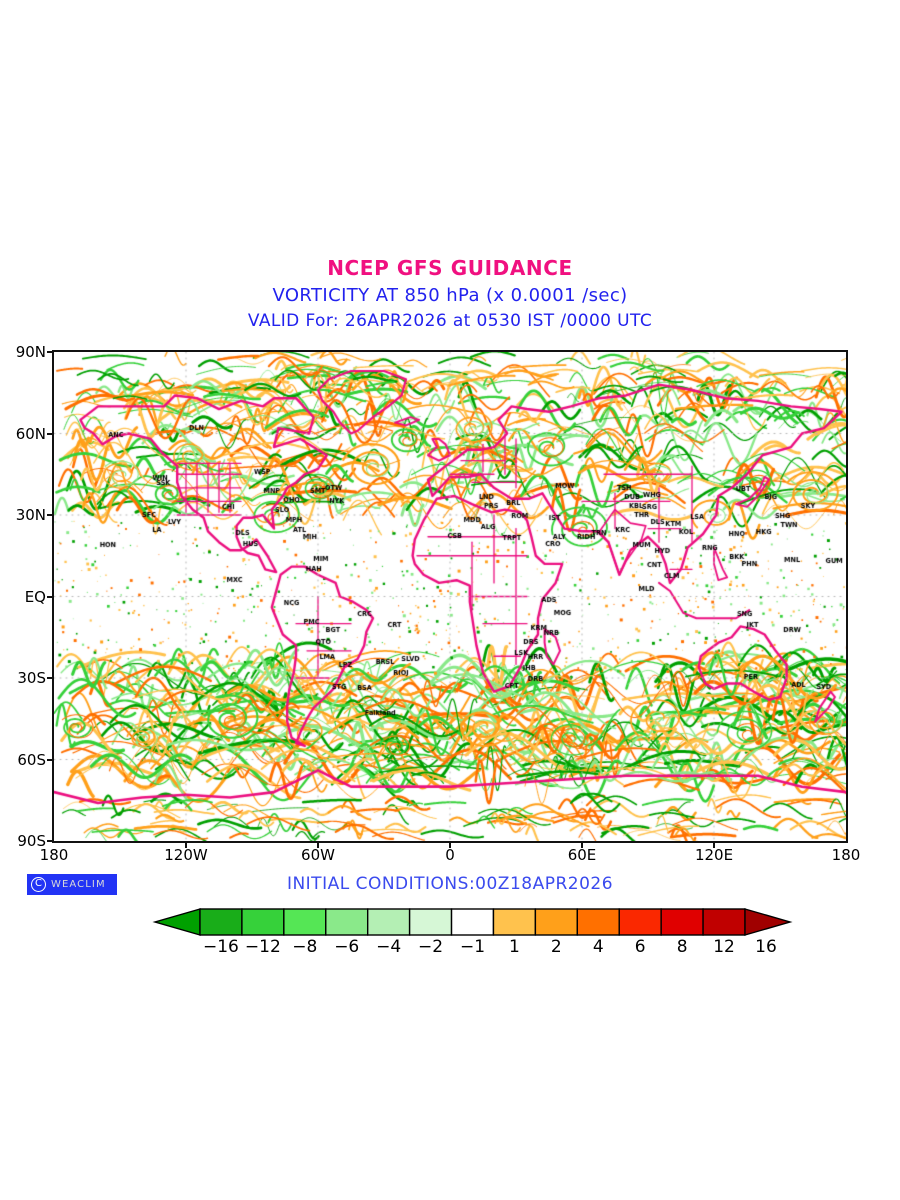 Image resolution: width=900 pixels, height=1200 pixels. Describe the element at coordinates (30, 433) in the screenshot. I see `y-axis-tick-label: 60N` at that location.